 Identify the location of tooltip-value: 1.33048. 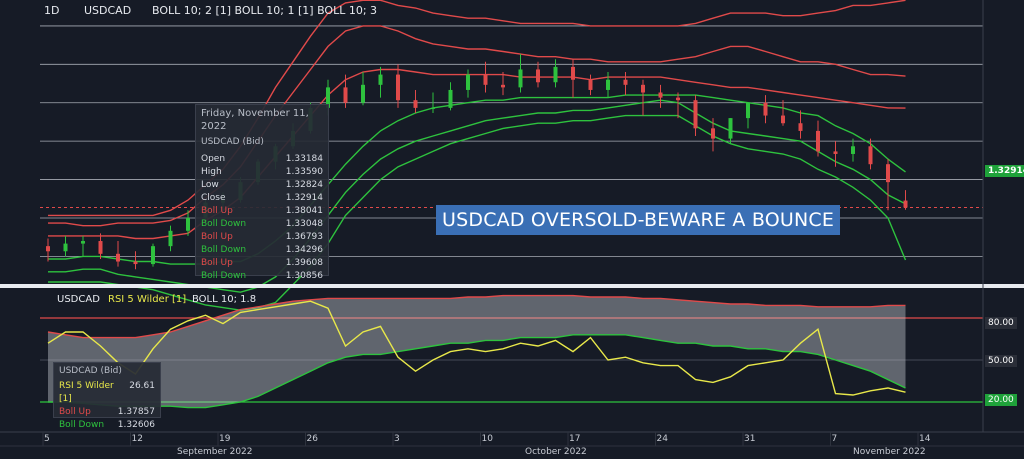
(304, 224).